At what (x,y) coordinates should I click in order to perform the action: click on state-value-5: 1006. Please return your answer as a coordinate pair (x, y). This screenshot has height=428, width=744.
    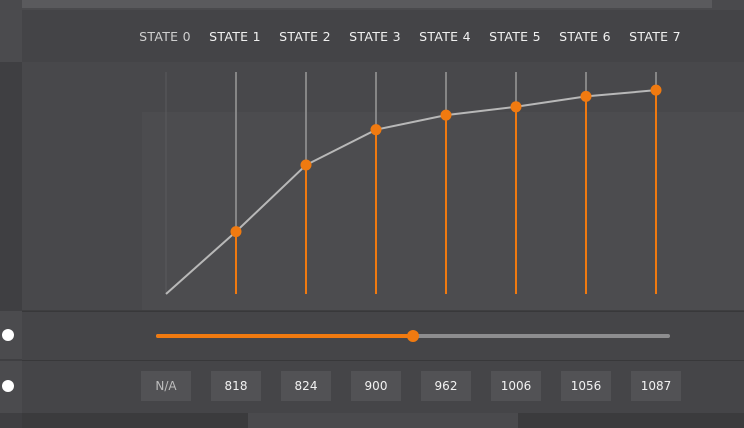
    Looking at the image, I should click on (516, 386).